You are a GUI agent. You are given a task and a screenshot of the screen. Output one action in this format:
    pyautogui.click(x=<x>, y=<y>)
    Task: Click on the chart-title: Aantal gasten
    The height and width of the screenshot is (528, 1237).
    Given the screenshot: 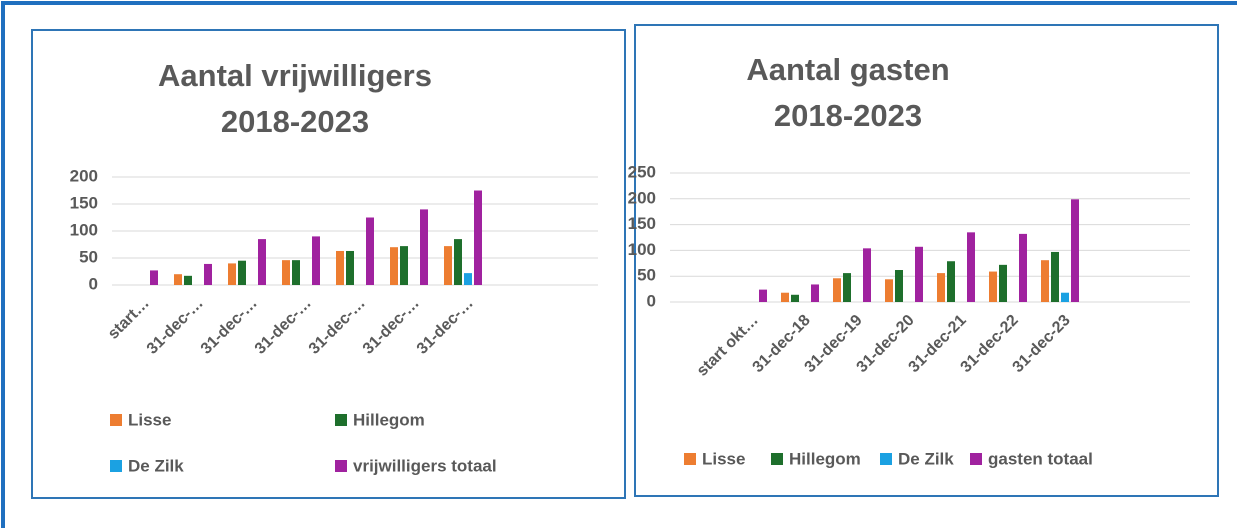 What is the action you would take?
    pyautogui.click(x=847, y=69)
    